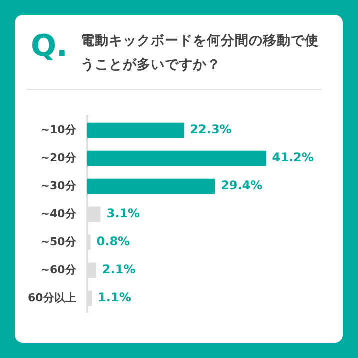 The image size is (358, 358). What do you see at coordinates (59, 213) in the screenshot?
I see `y-tick-label: ~40分` at bounding box center [59, 213].